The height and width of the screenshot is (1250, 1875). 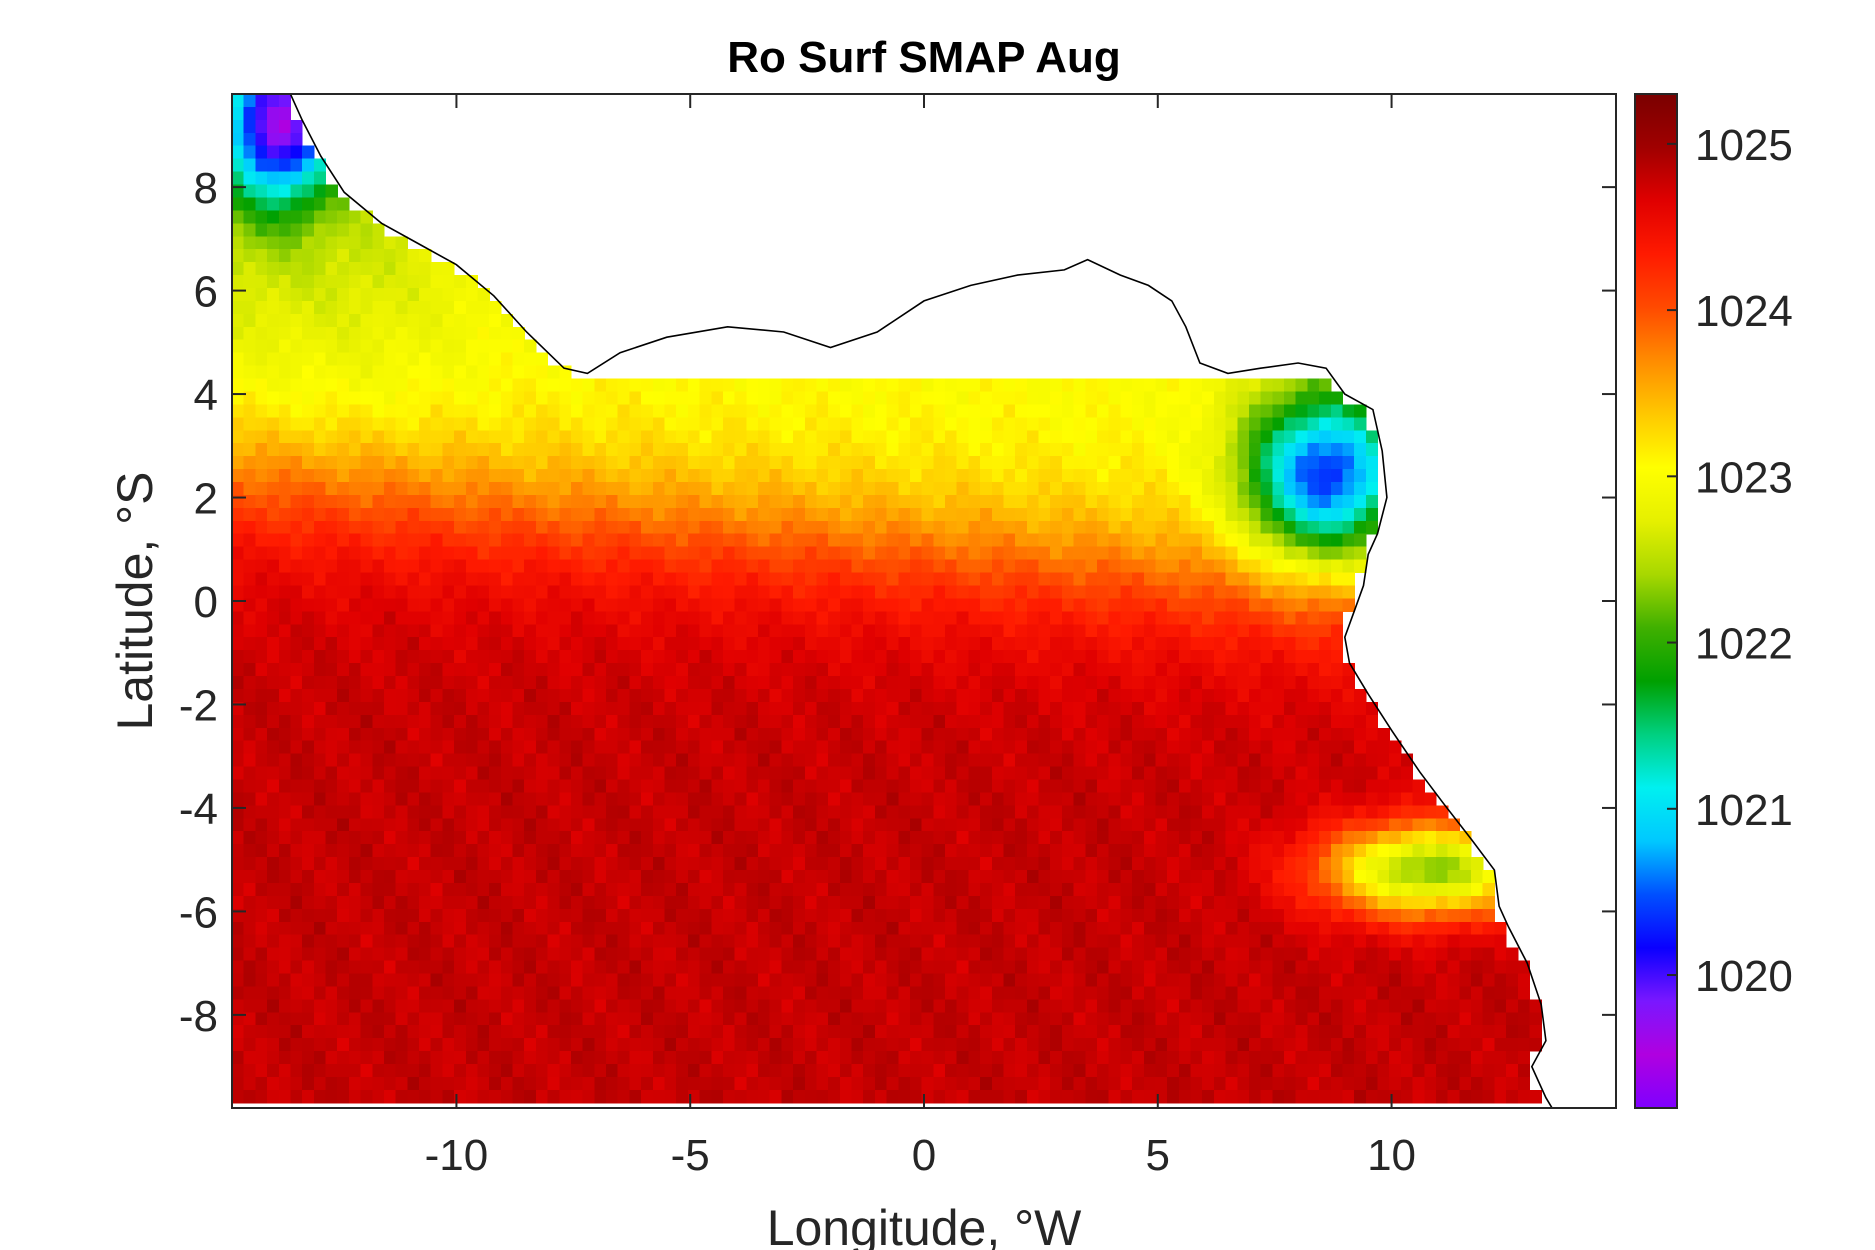 What do you see at coordinates (206, 292) in the screenshot?
I see `y-tick-label: 6` at bounding box center [206, 292].